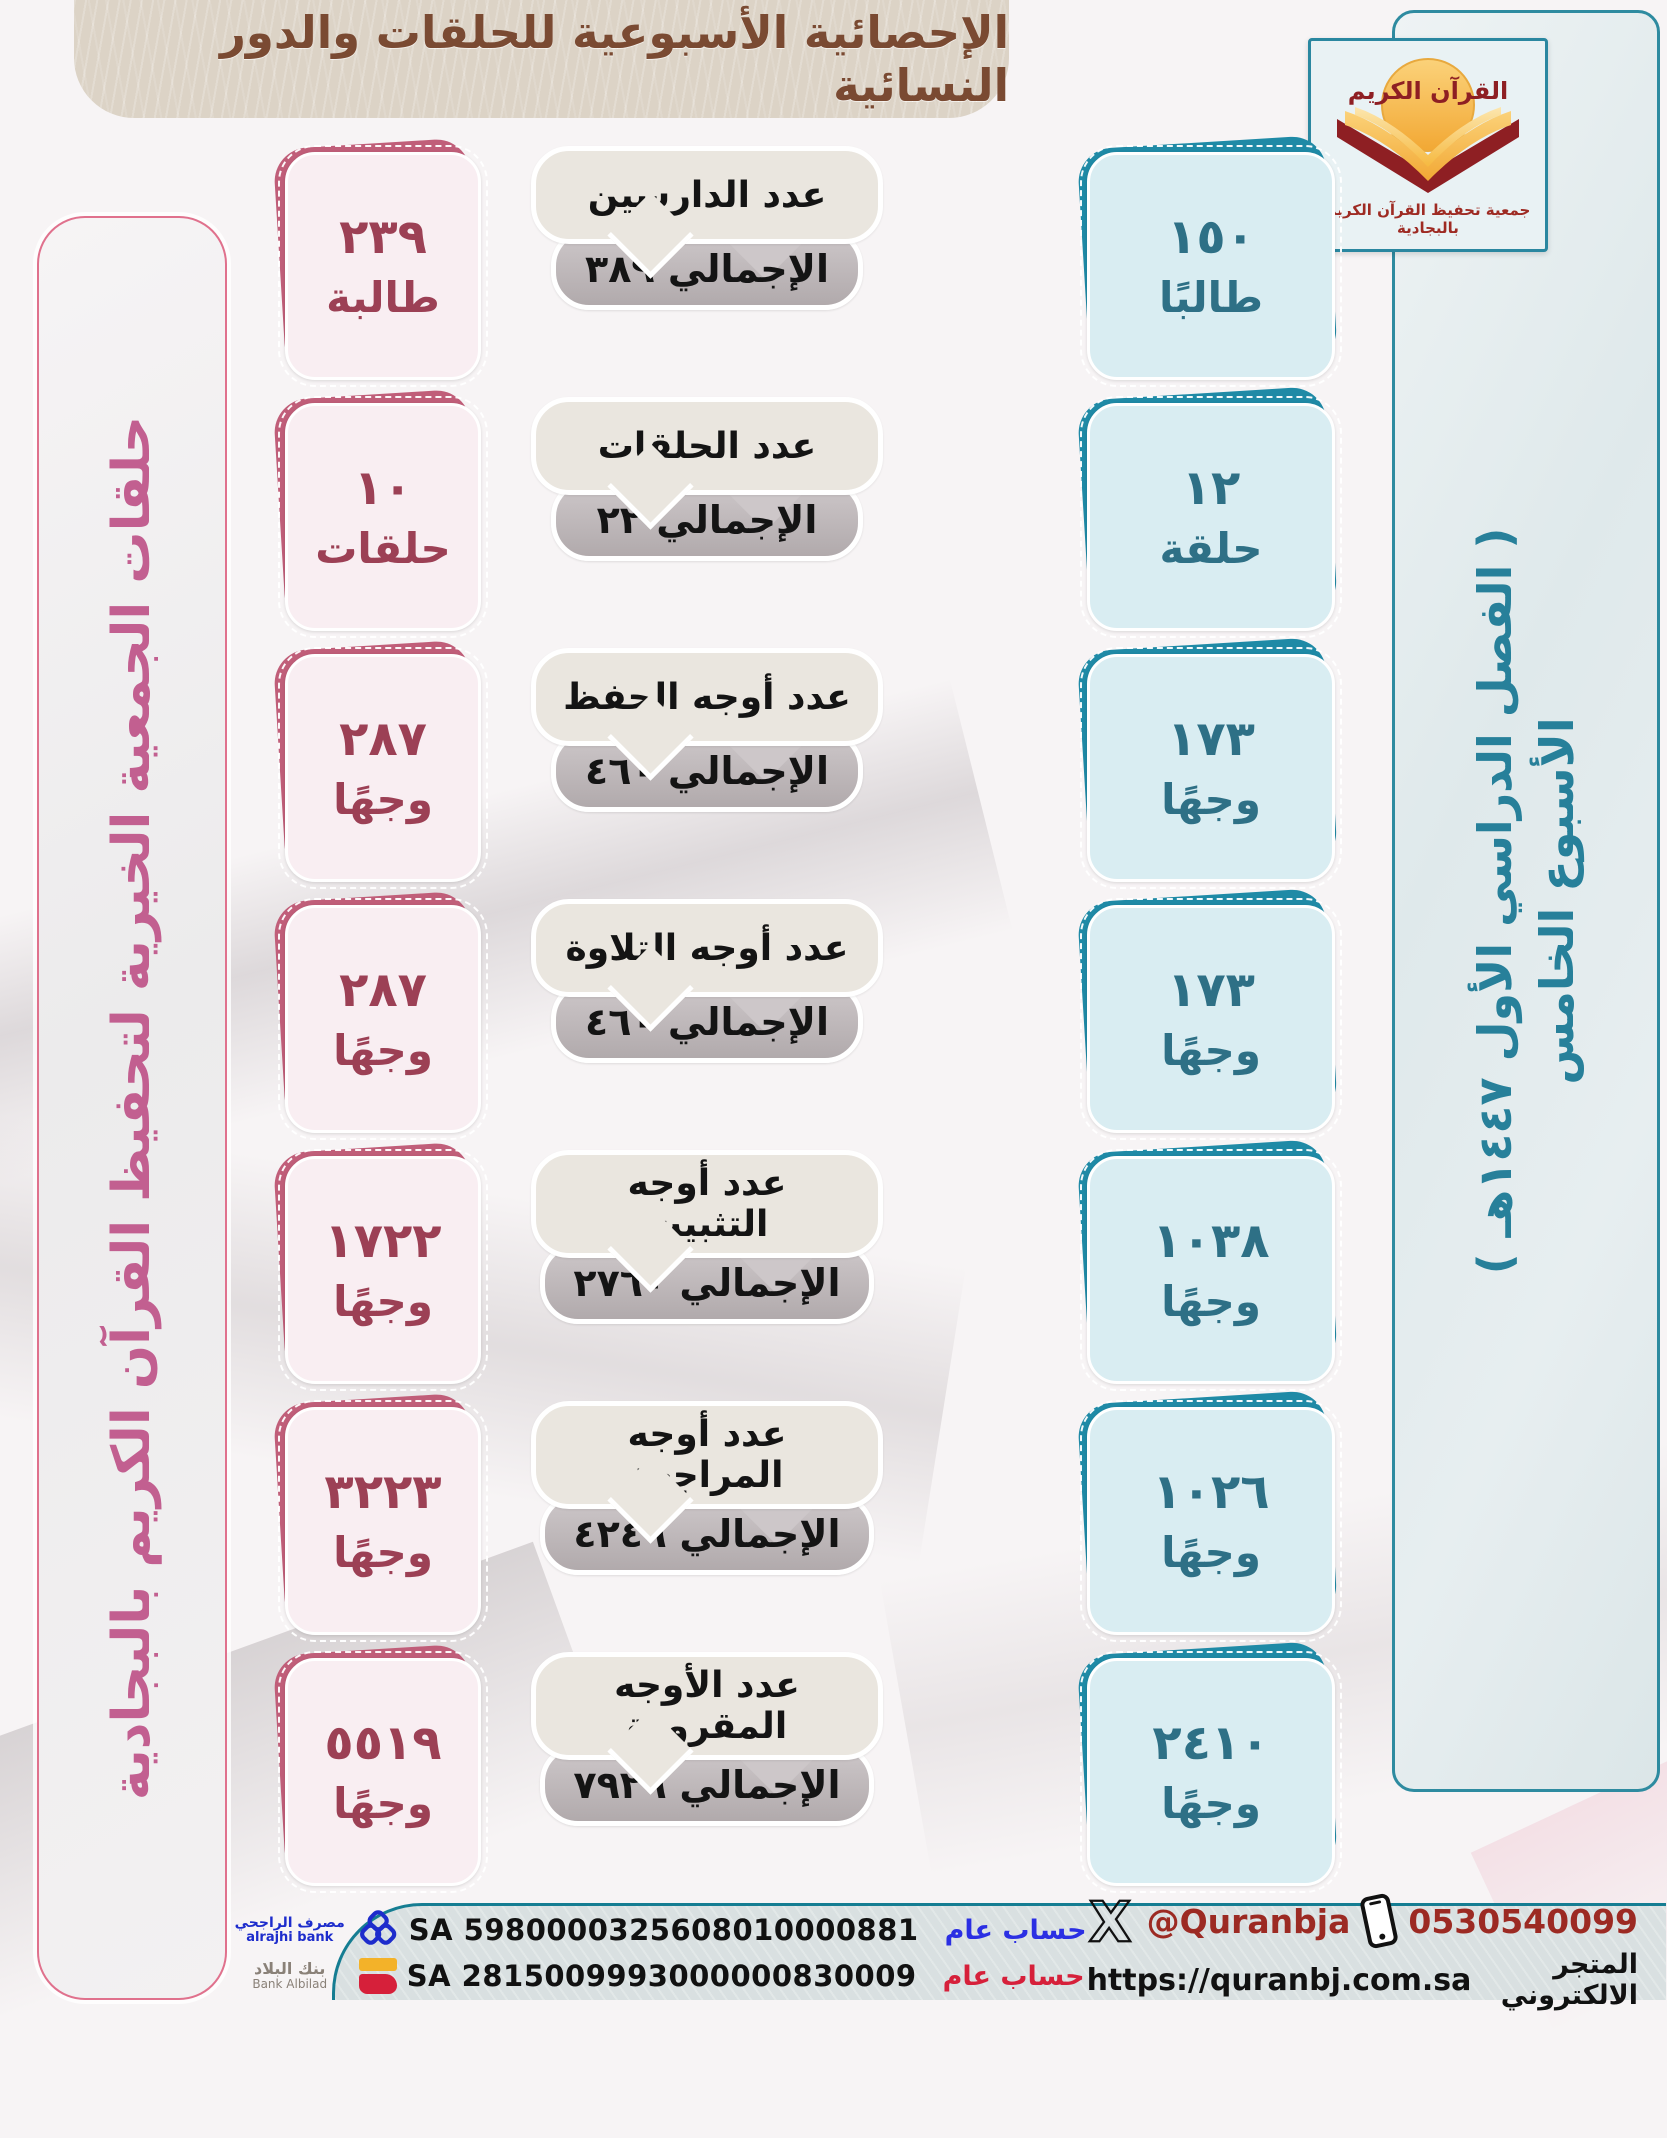 Image resolution: width=1667 pixels, height=2138 pixels. I want to click on stat-center: عدد أوجه الحفظ الإجمالي ٤٦٠, so click(708, 730).